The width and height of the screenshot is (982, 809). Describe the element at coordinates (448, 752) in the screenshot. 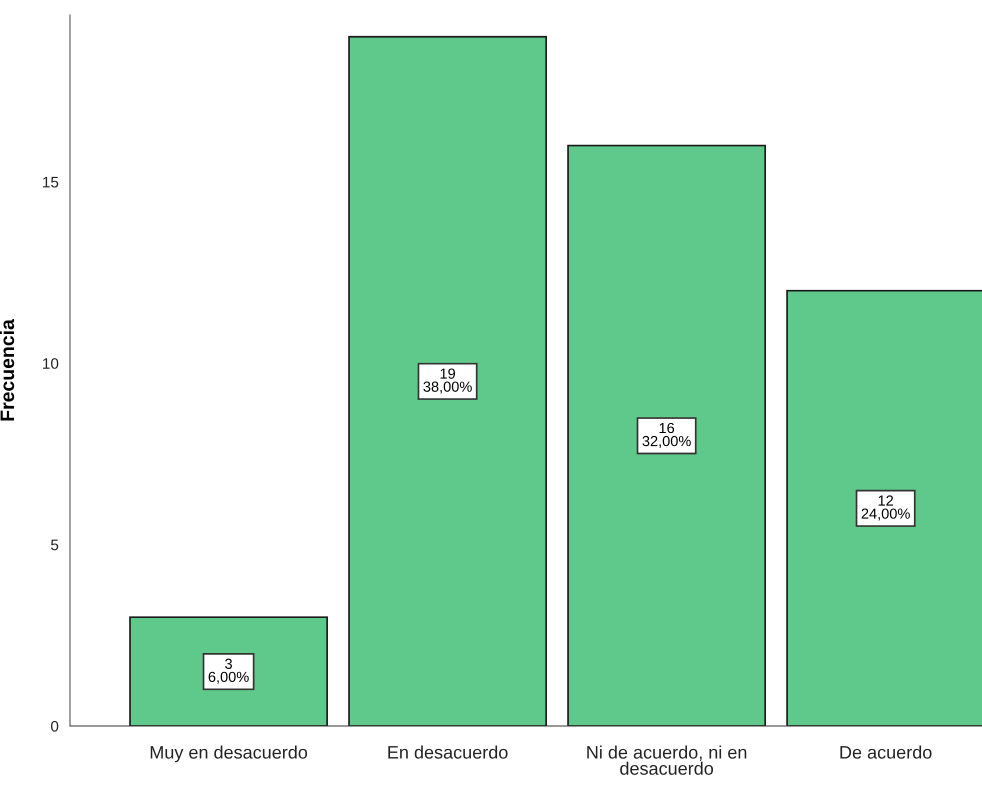

I see `x-tick-label: En desacuerdo` at that location.